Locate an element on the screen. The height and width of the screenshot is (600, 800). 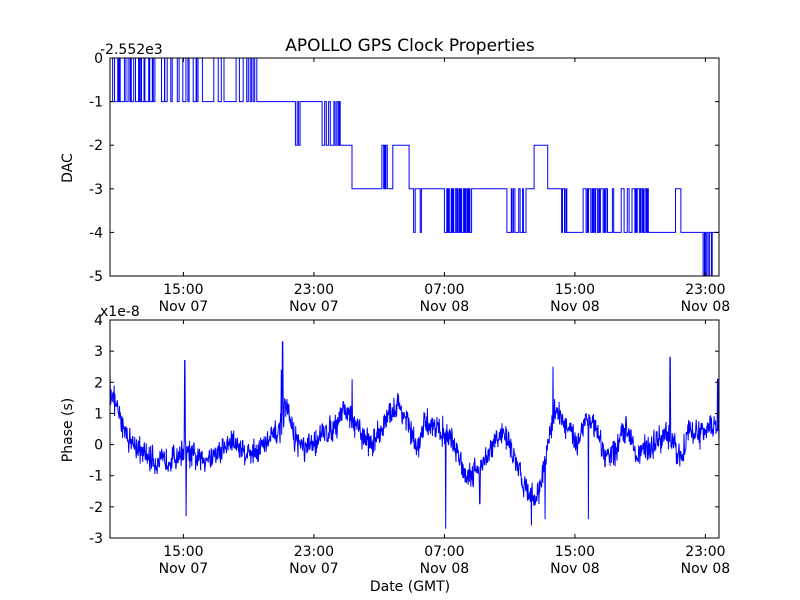
phase-offset-label: x1e-8 is located at coordinates (120, 312).